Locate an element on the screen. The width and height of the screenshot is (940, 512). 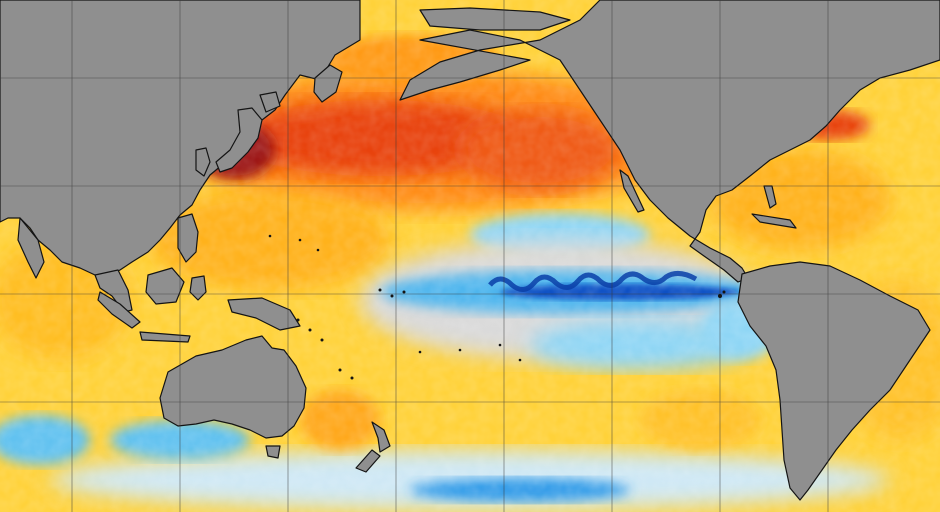
tasmania is located at coordinates (273, 452).